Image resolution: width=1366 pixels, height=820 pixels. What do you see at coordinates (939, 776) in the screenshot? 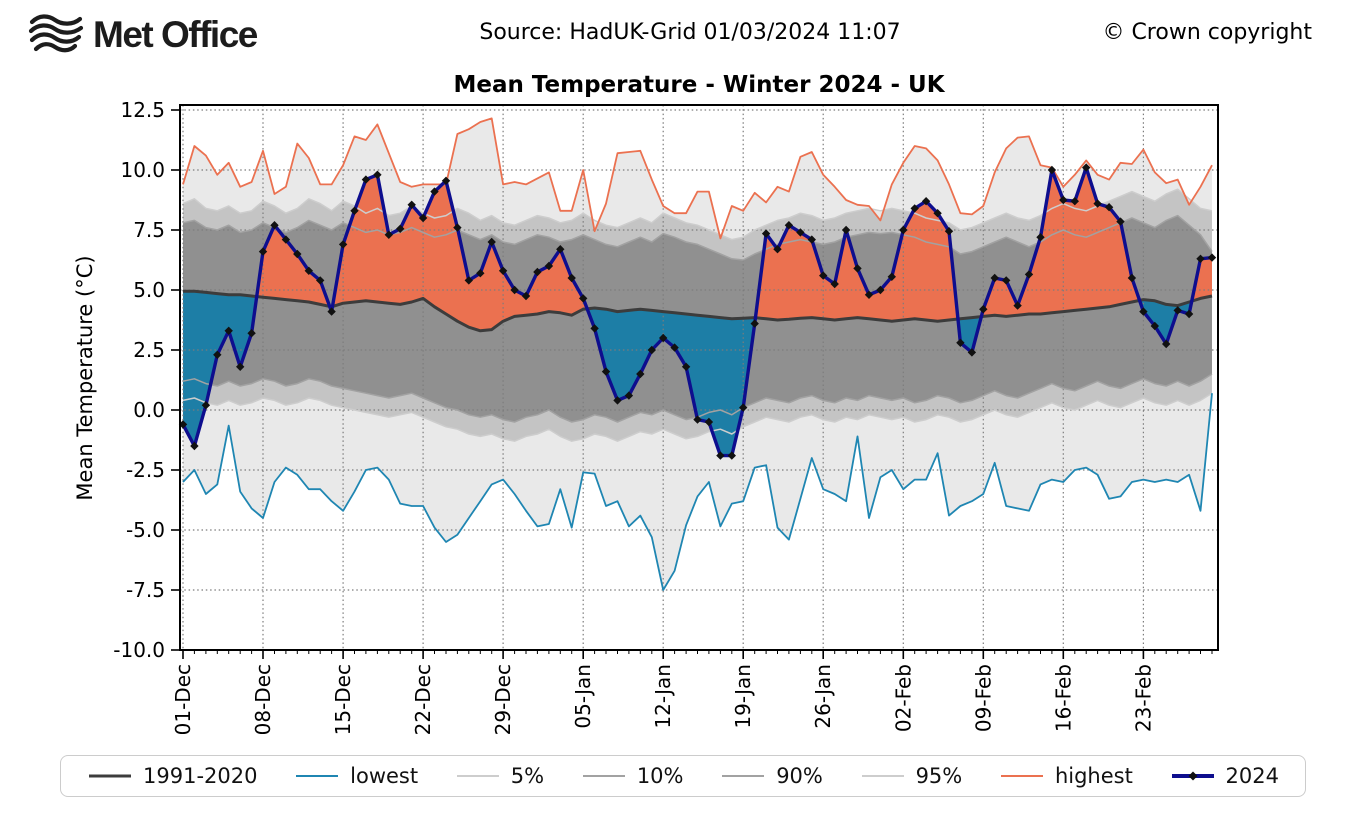
I see `legend-label: 95%` at bounding box center [939, 776].